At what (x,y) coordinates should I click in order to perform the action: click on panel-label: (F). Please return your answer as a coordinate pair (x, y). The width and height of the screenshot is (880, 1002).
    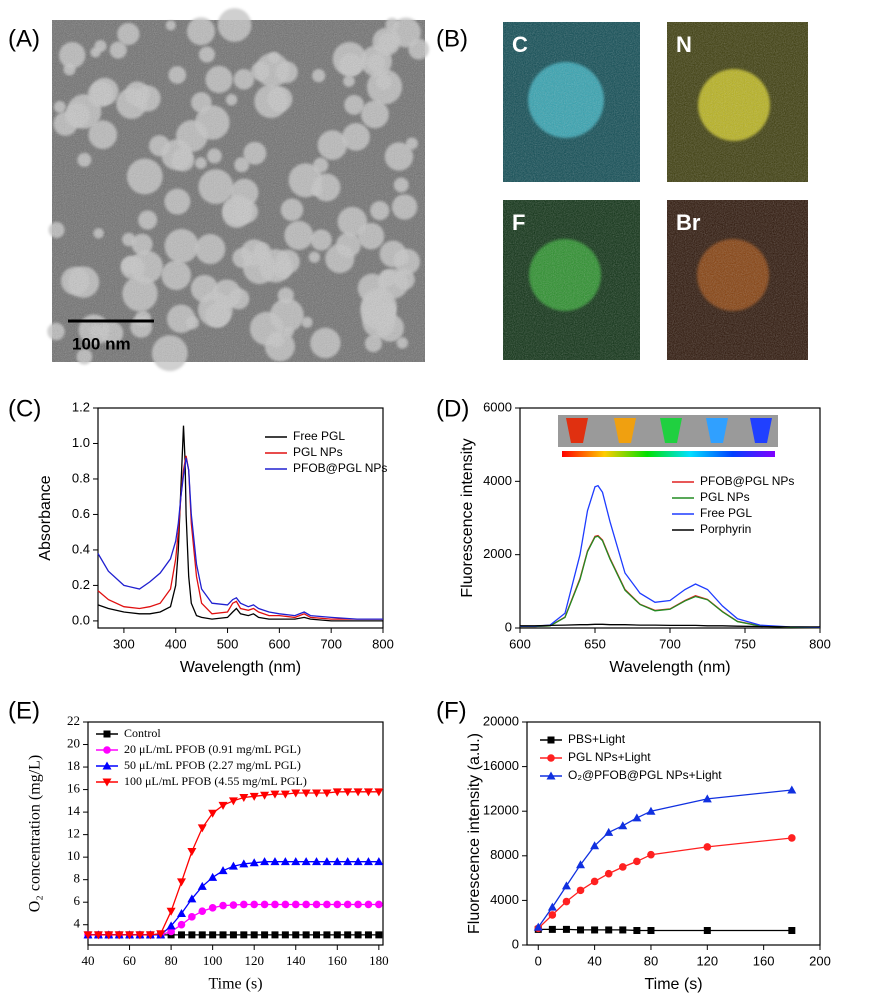
    Looking at the image, I should click on (451, 710).